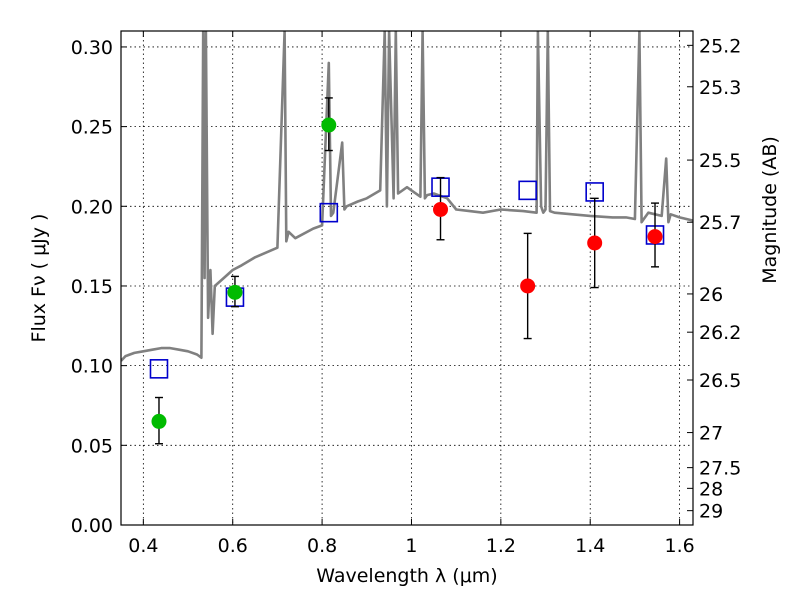 This screenshot has width=800, height=600. Describe the element at coordinates (406, 576) in the screenshot. I see `x-axis-label: Wavelength λ (μm)` at that location.